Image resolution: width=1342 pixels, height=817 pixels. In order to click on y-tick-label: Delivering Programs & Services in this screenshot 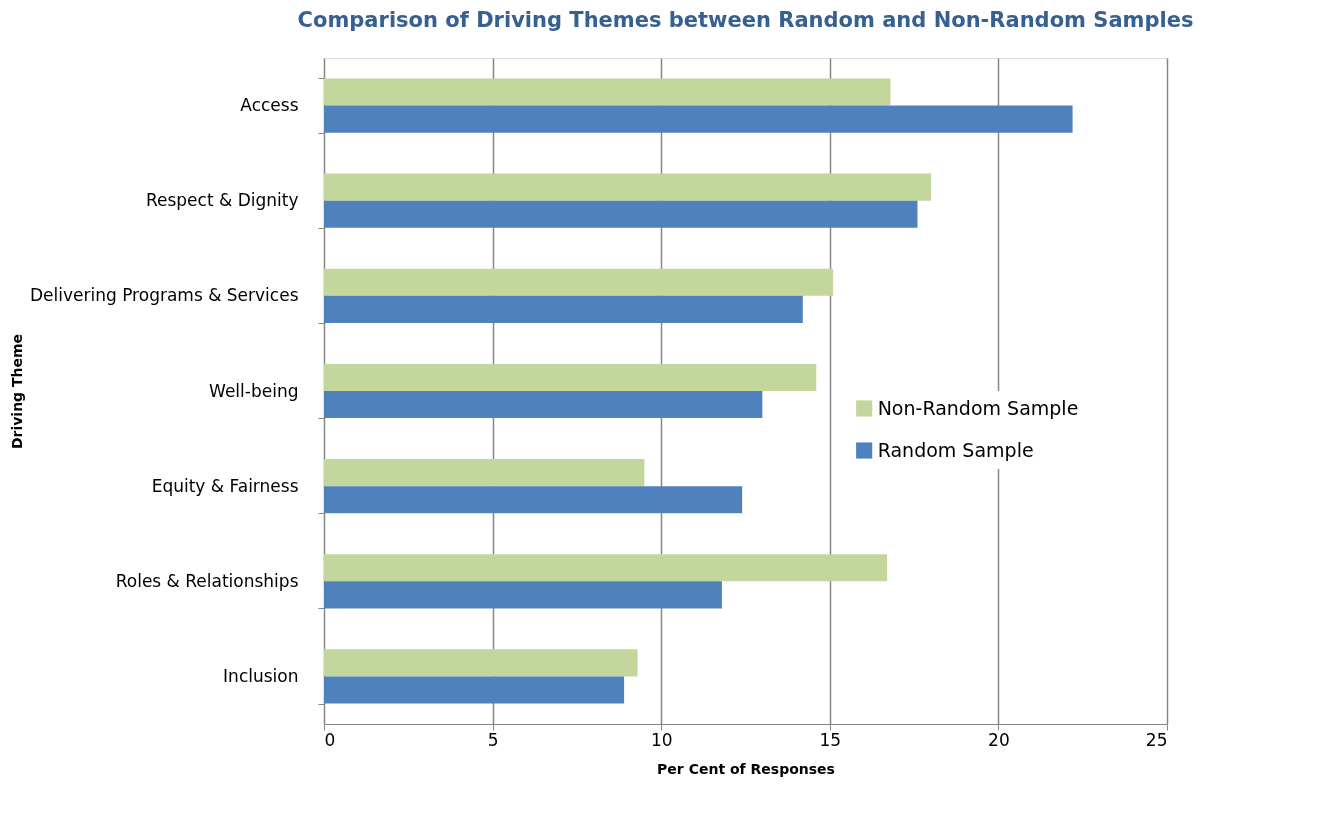, I will do `click(164, 295)`.